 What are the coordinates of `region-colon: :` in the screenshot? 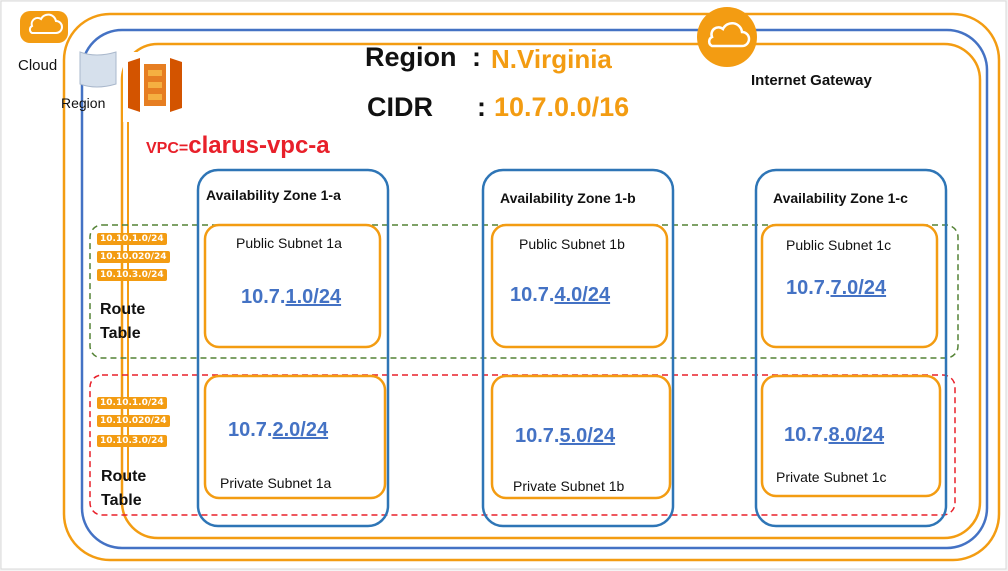 It's located at (476, 57).